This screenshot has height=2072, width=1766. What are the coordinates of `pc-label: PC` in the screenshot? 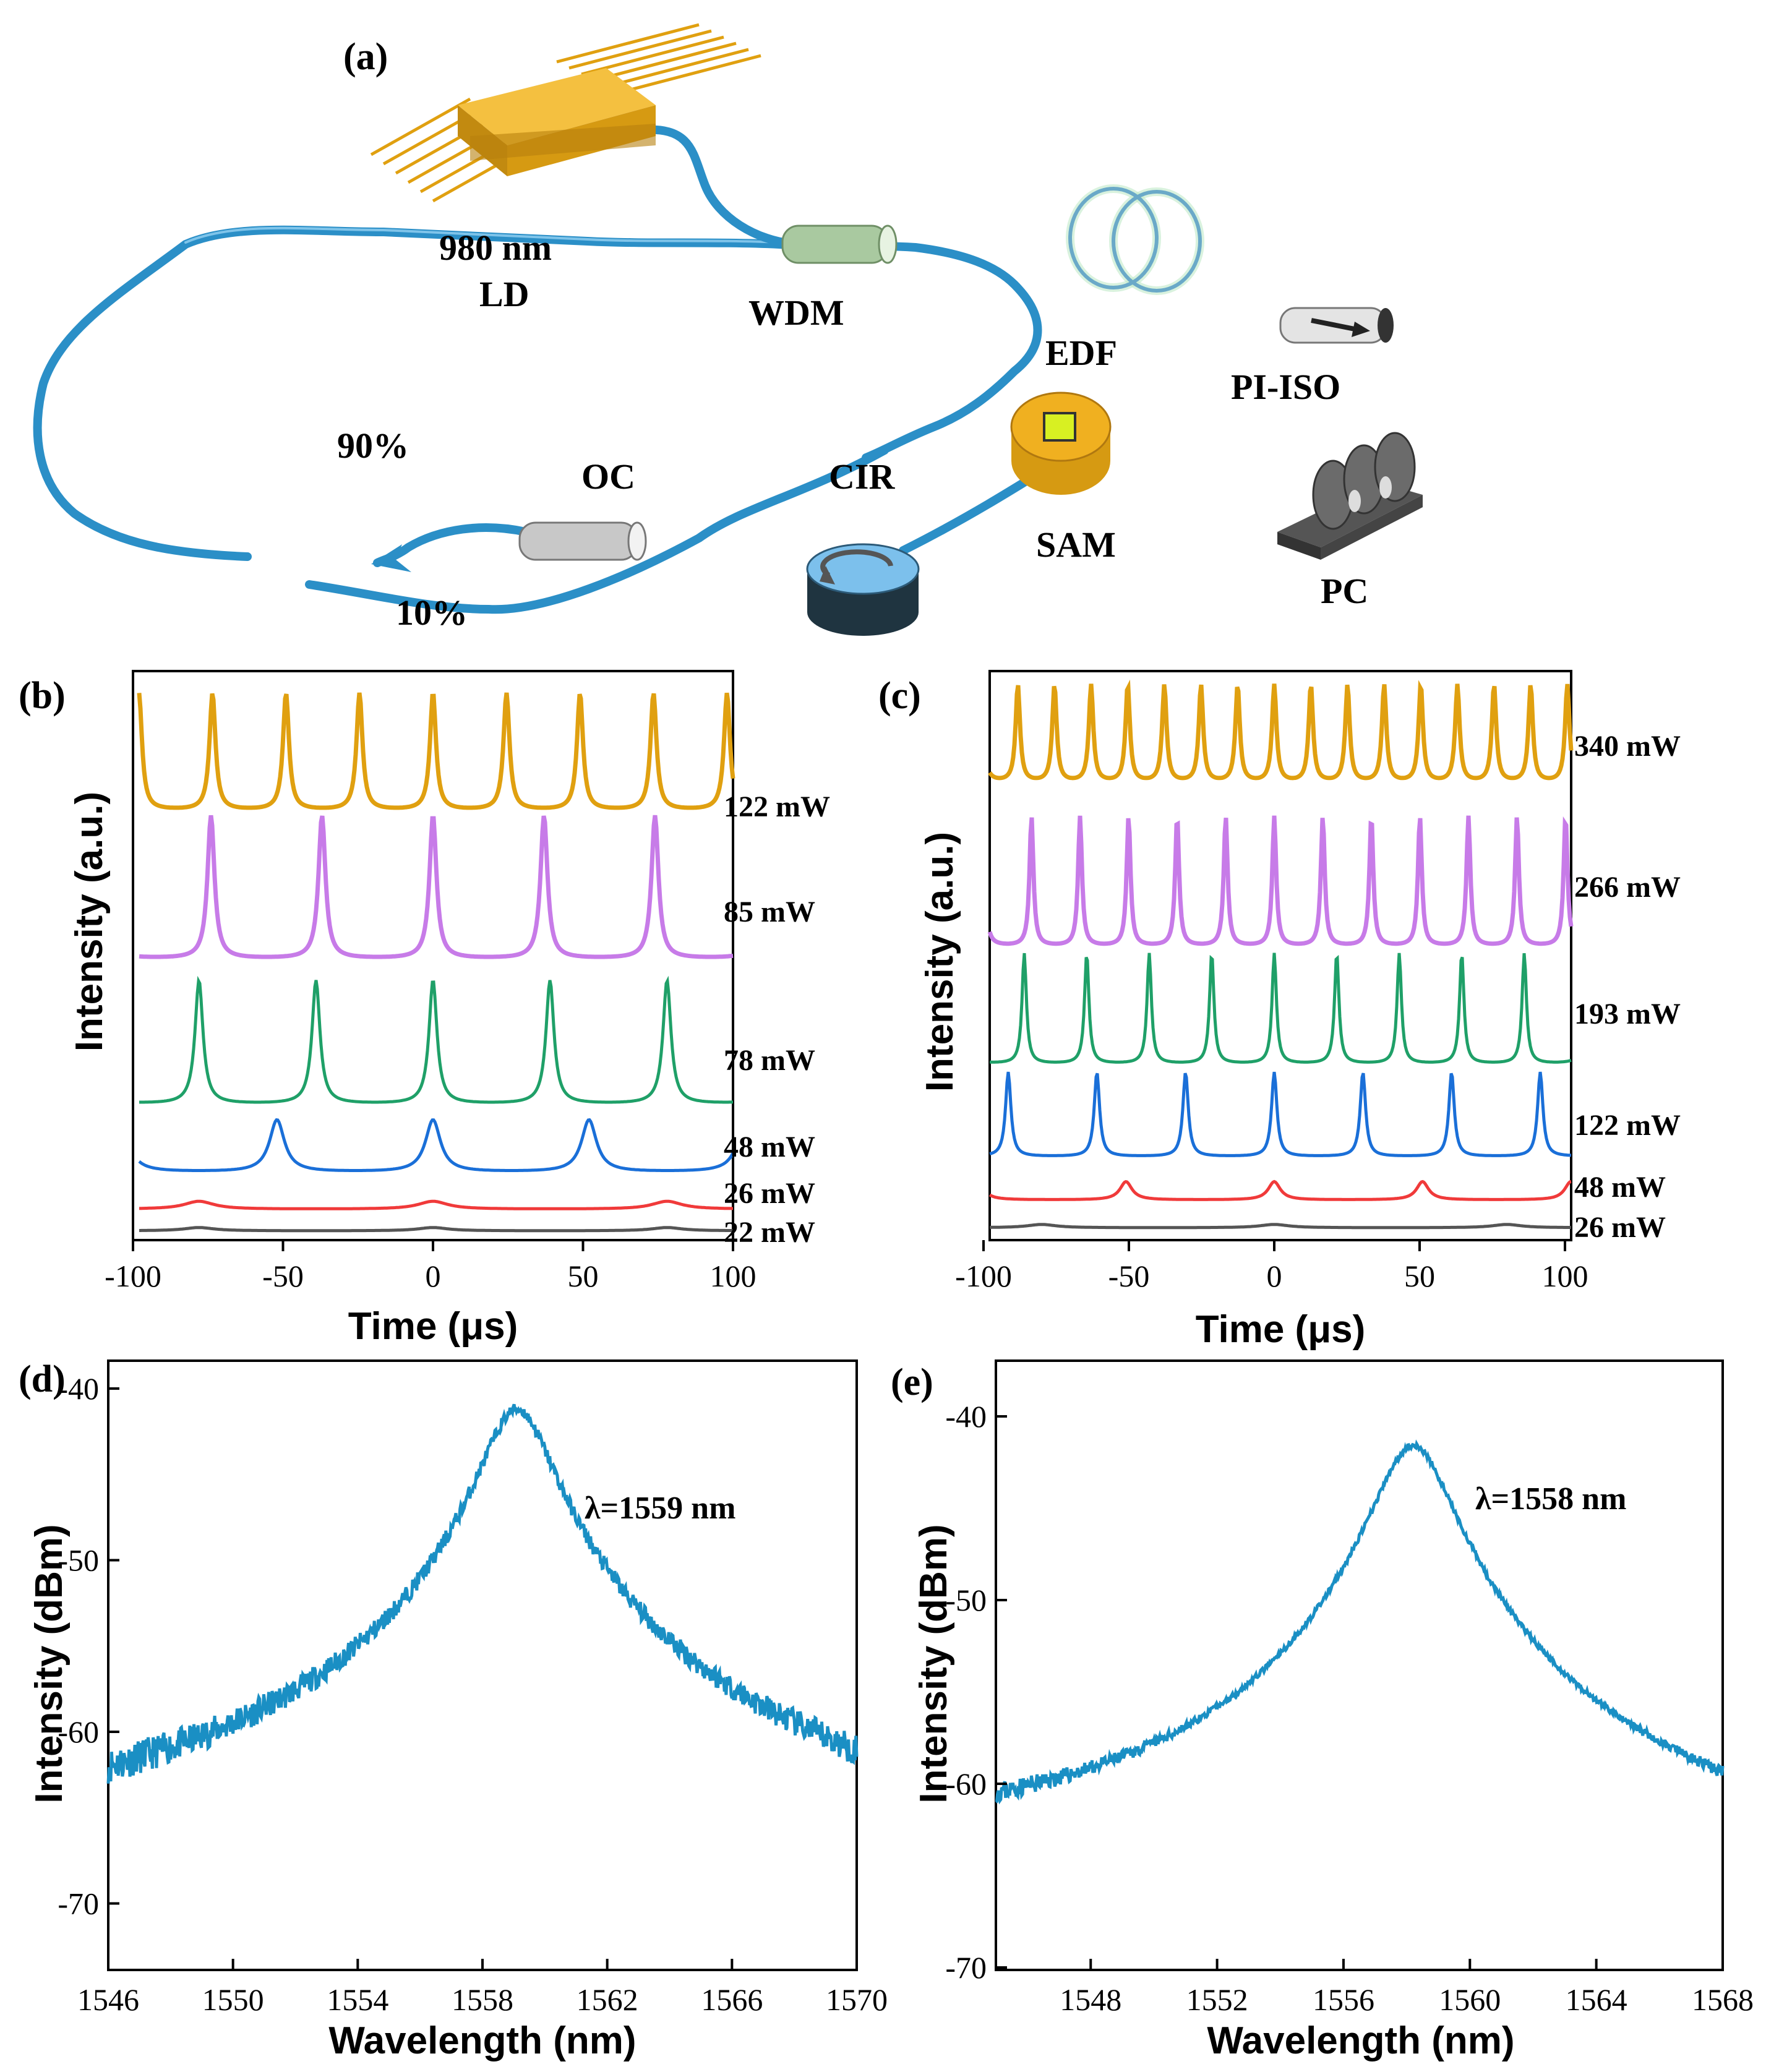 It's located at (1344, 591).